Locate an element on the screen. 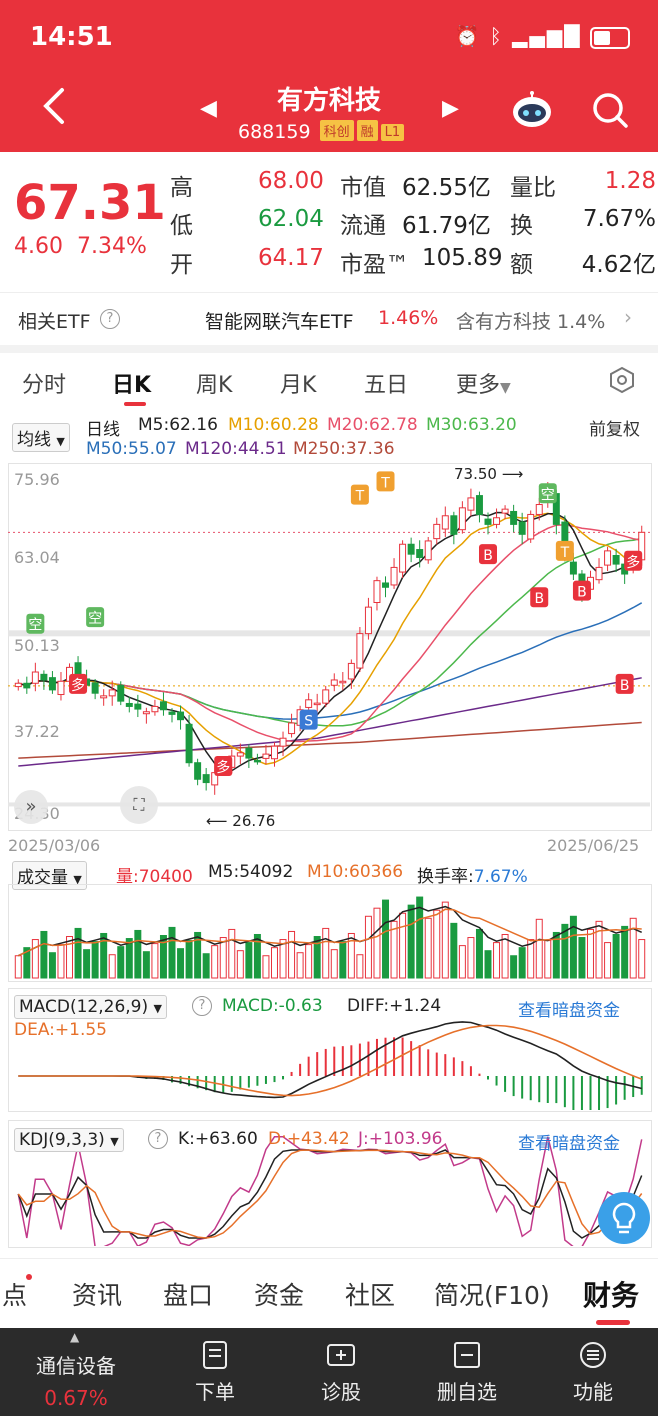 The width and height of the screenshot is (658, 1416). signal-marker-text: 空 is located at coordinates (95, 619).